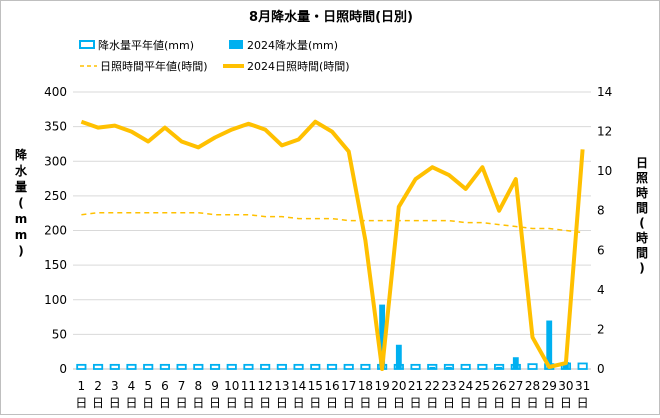 This screenshot has width=660, height=418. Describe the element at coordinates (448, 386) in the screenshot. I see `x-tick-label: 23` at that location.